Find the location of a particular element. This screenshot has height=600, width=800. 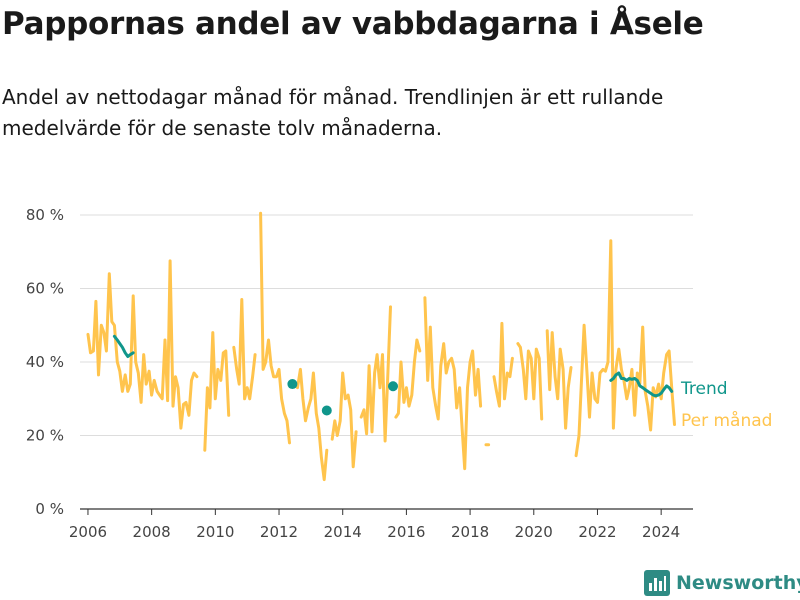

brand-logo: Newsworthy is located at coordinates (722, 583).